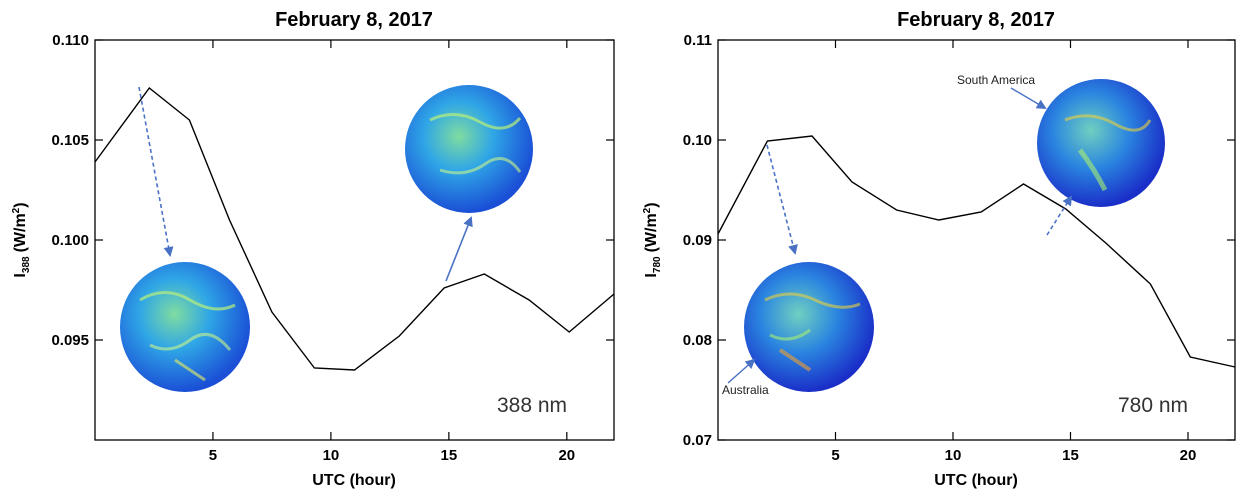 Image resolution: width=1238 pixels, height=494 pixels. Describe the element at coordinates (976, 20) in the screenshot. I see `chart-title-right: February 8, 2017` at that location.